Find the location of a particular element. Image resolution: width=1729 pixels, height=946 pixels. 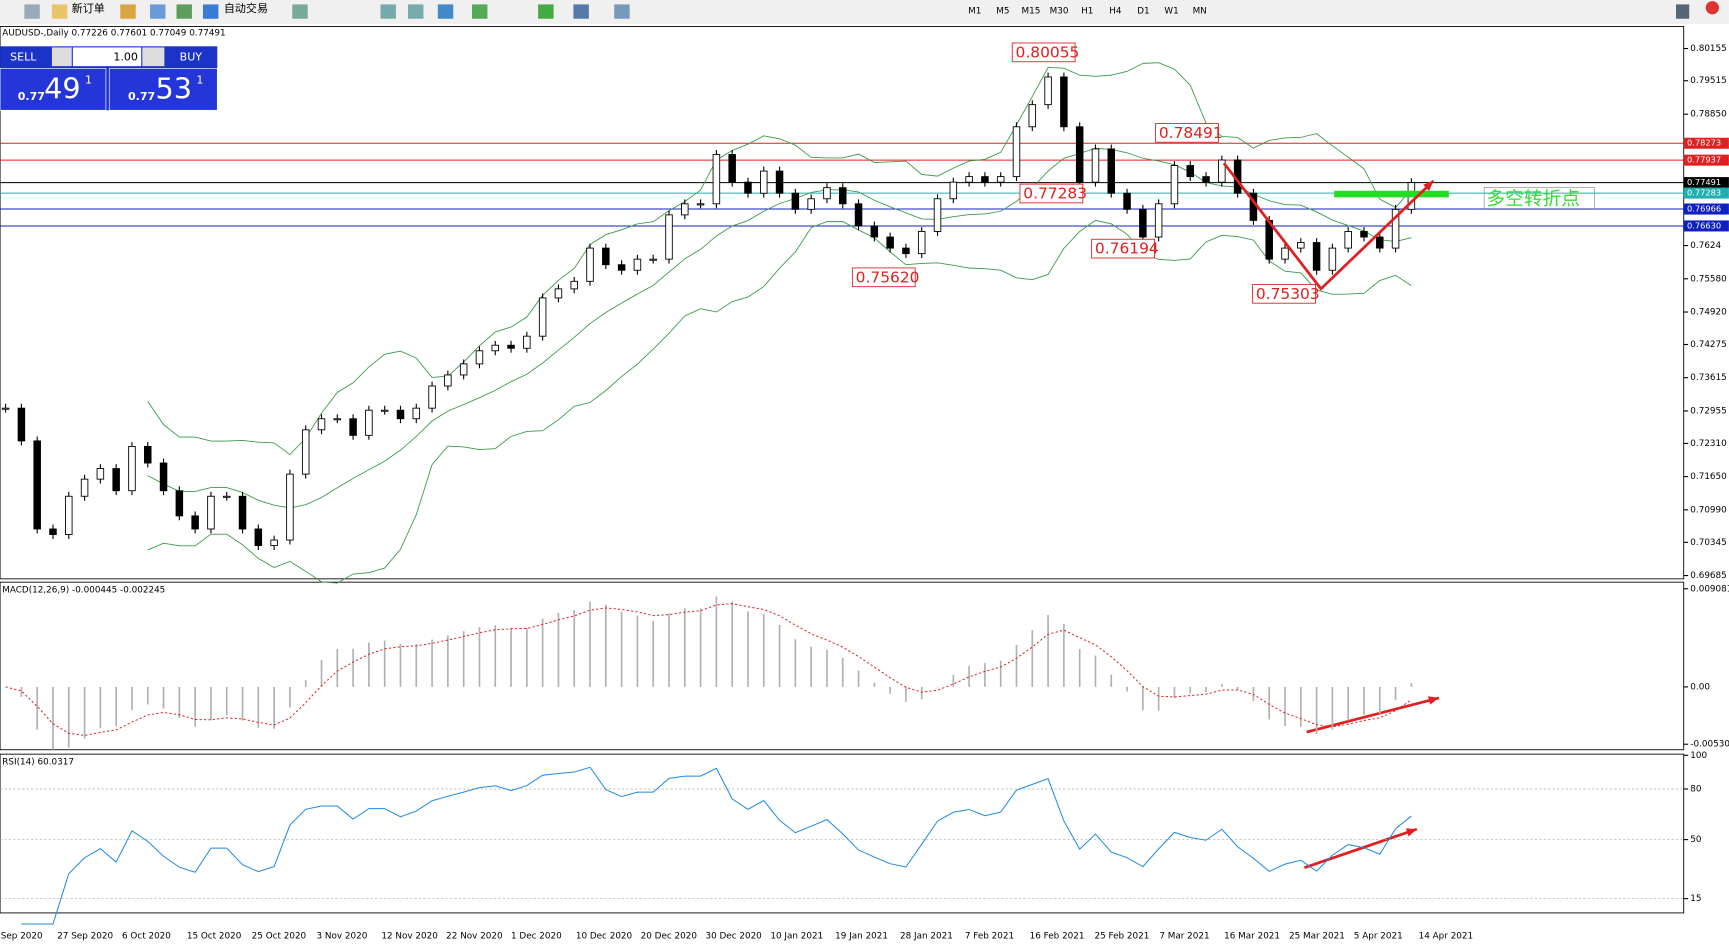

date-label: 28 Jan 2021 is located at coordinates (926, 937).